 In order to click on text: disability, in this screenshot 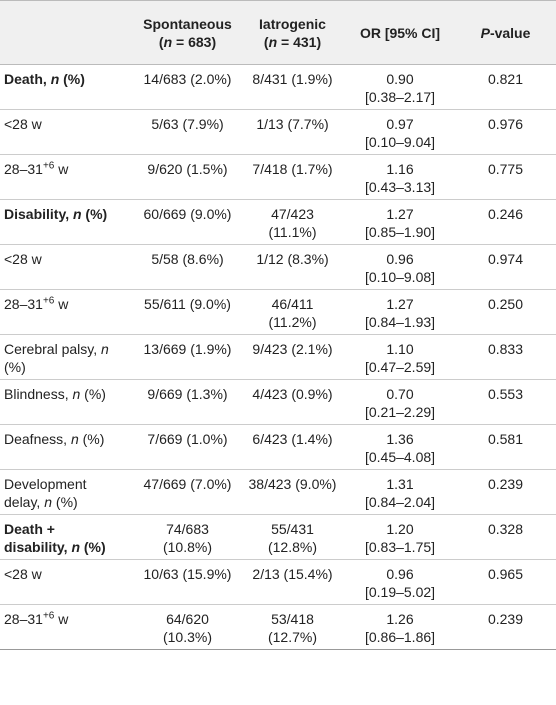, I will do `click(38, 547)`.